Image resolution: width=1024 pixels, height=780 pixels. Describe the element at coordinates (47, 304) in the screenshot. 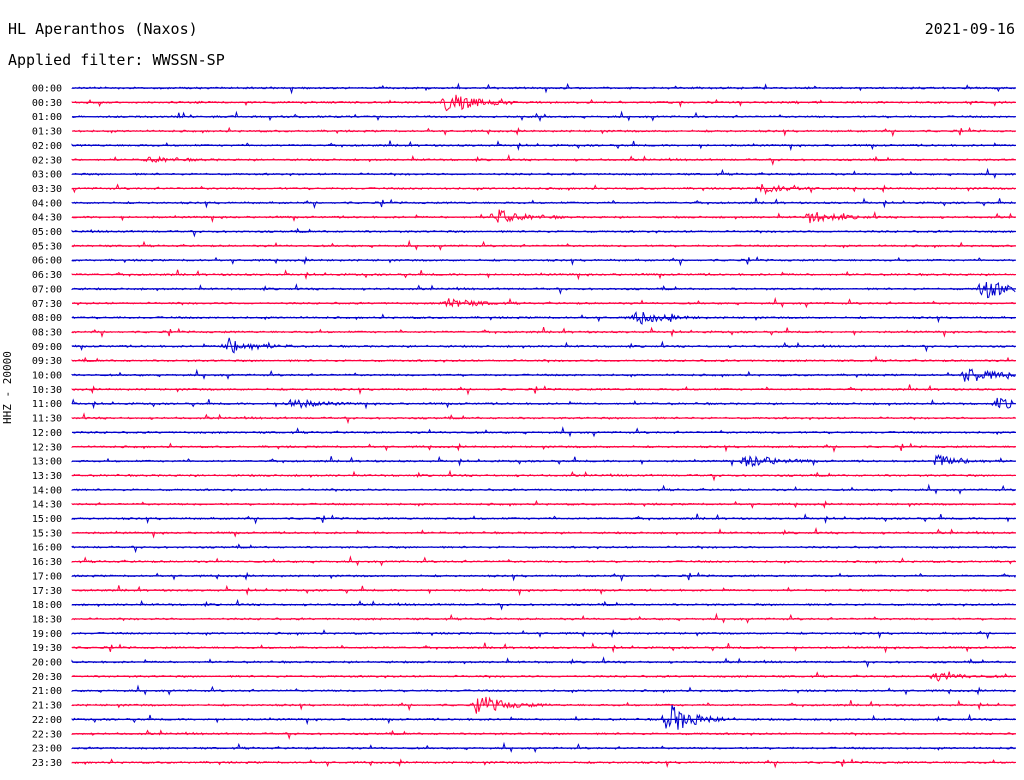

I see `row-time-label: 07:30` at that location.